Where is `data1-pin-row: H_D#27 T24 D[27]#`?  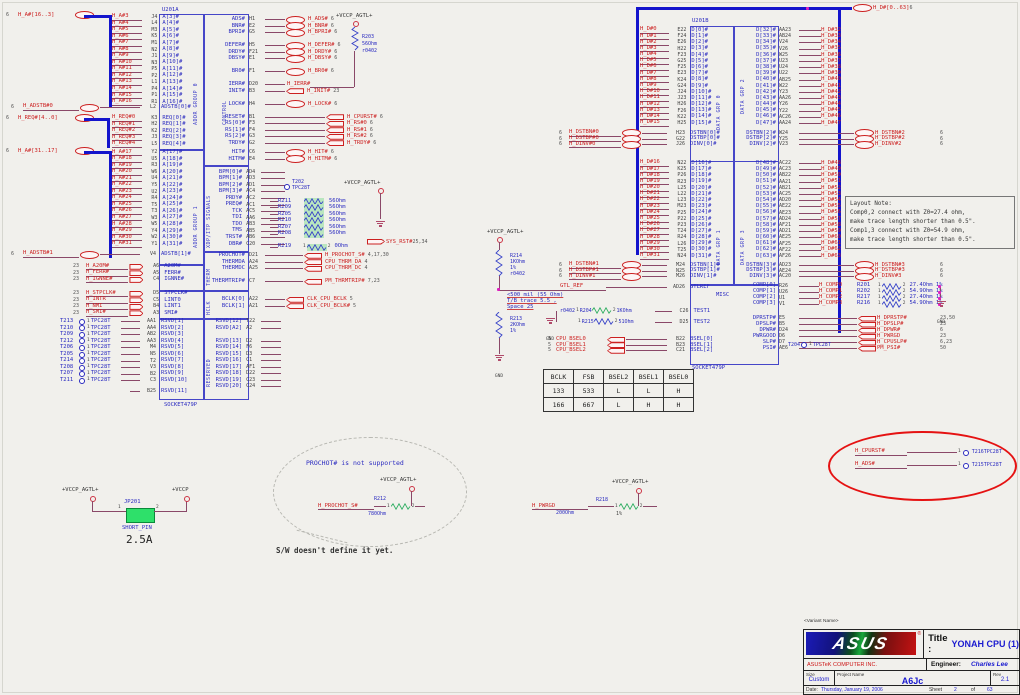 data1-pin-row: H_D#27 T24 D[27]# is located at coordinates (686, 231).